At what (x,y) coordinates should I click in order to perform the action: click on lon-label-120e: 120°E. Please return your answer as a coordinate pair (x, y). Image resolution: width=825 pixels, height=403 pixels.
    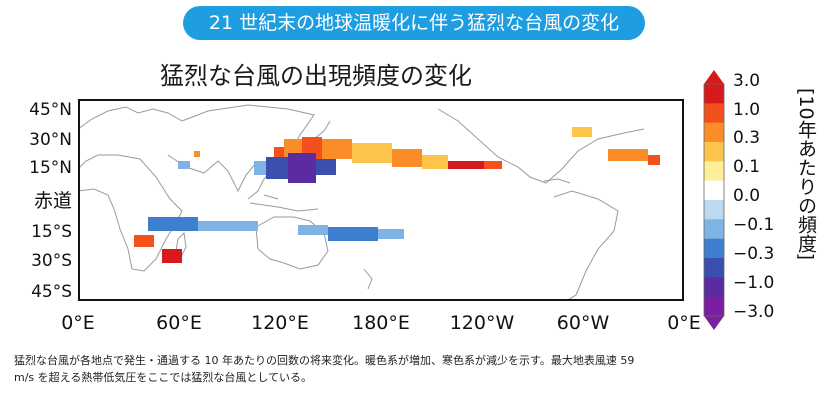
    Looking at the image, I should click on (280, 323).